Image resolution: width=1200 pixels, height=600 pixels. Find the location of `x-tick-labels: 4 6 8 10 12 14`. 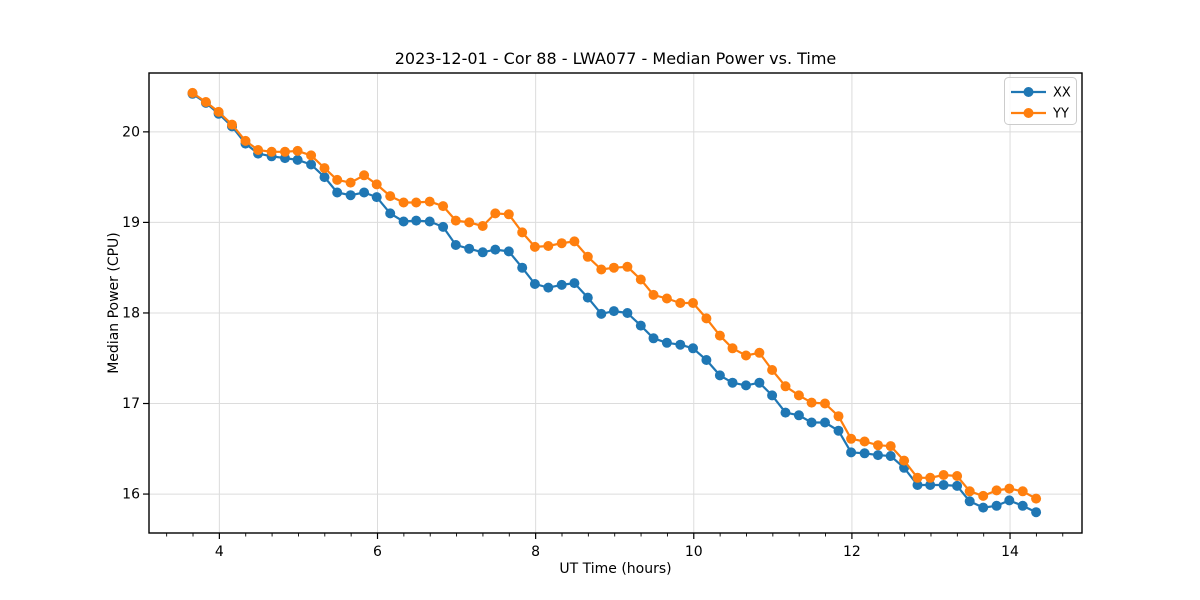

x-tick-labels: 4 6 8 10 12 14 is located at coordinates (617, 552).